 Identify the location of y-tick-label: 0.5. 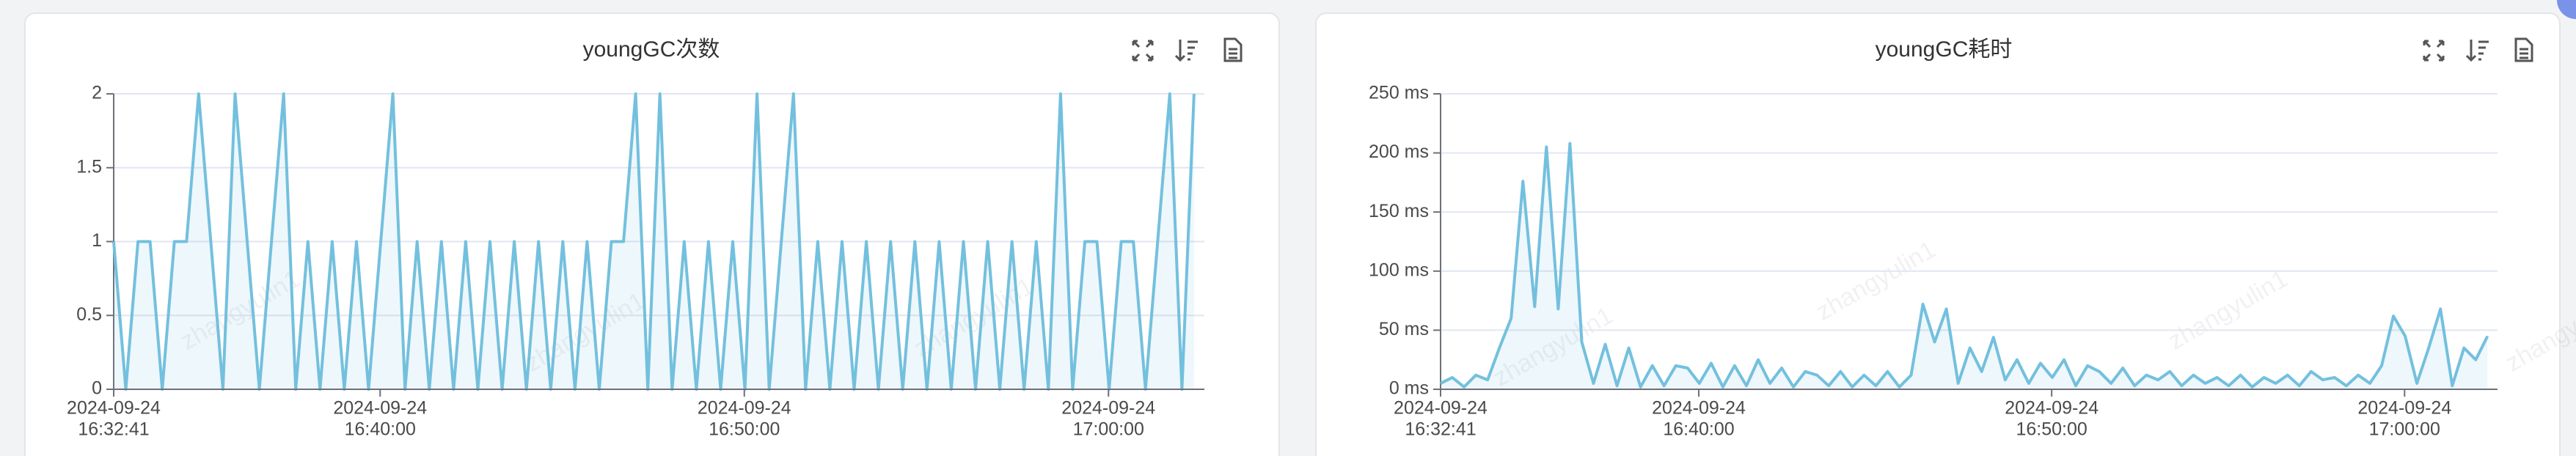
(89, 314).